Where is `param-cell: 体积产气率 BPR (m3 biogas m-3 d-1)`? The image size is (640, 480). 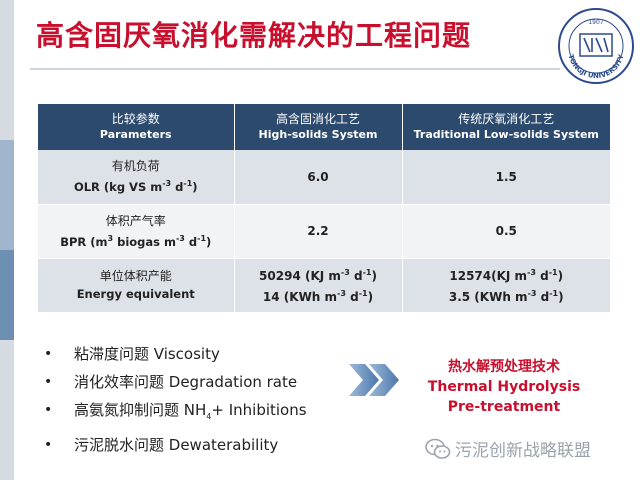 param-cell: 体积产气率 BPR (m3 biogas m-3 d-1) is located at coordinates (136, 231).